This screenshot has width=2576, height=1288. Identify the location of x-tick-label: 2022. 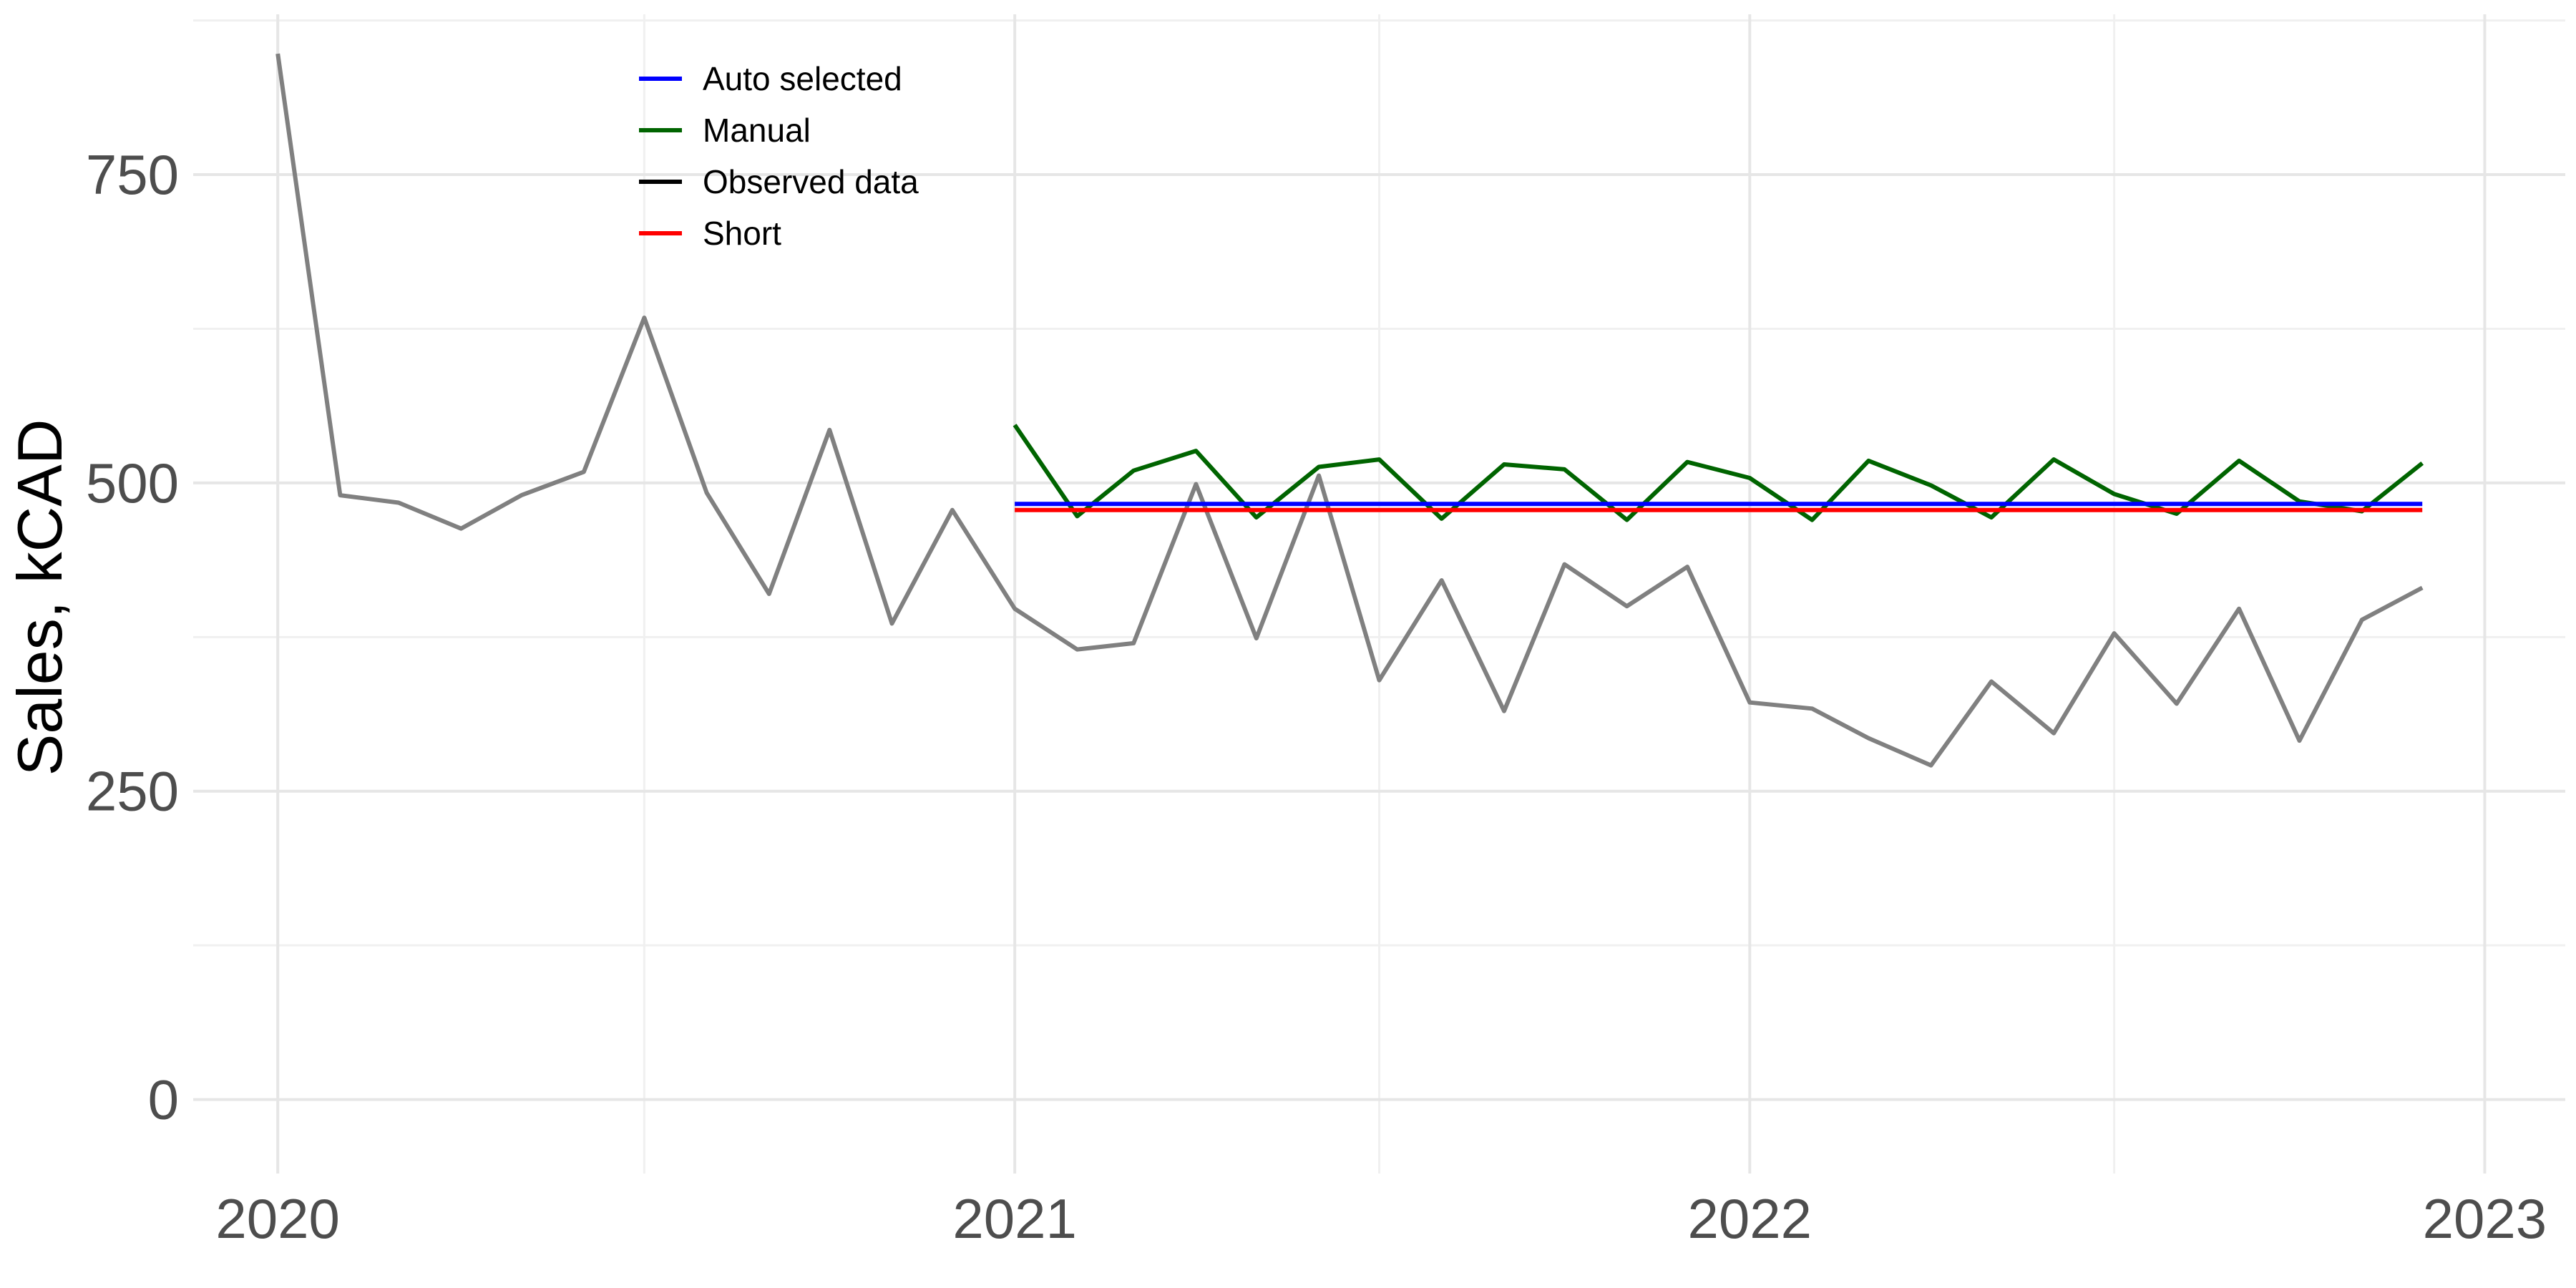
(1750, 1218).